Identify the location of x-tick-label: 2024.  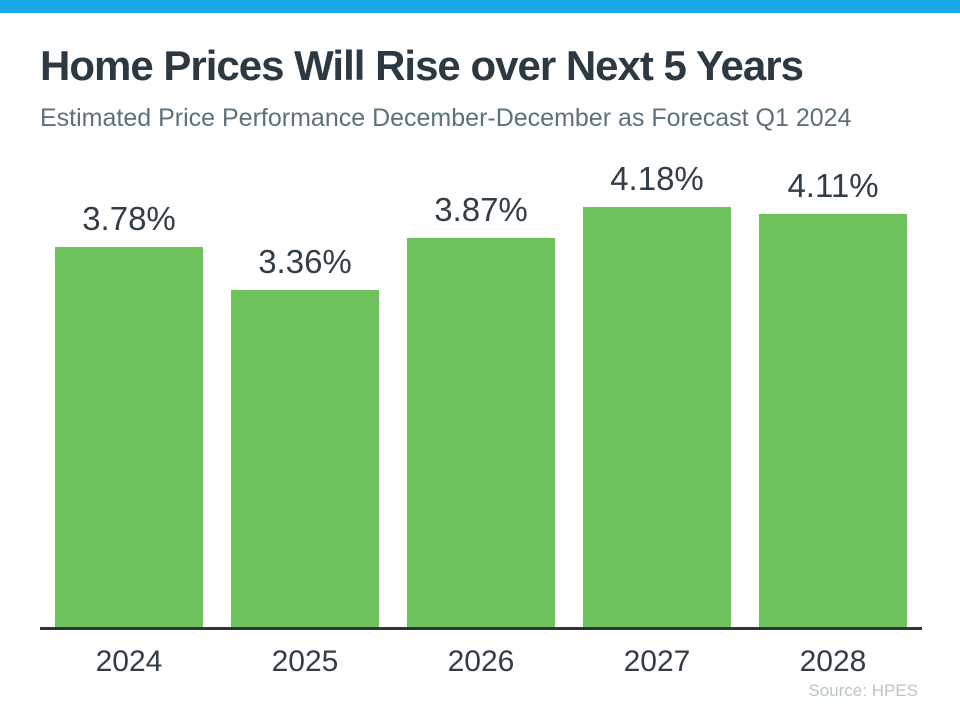
(129, 662).